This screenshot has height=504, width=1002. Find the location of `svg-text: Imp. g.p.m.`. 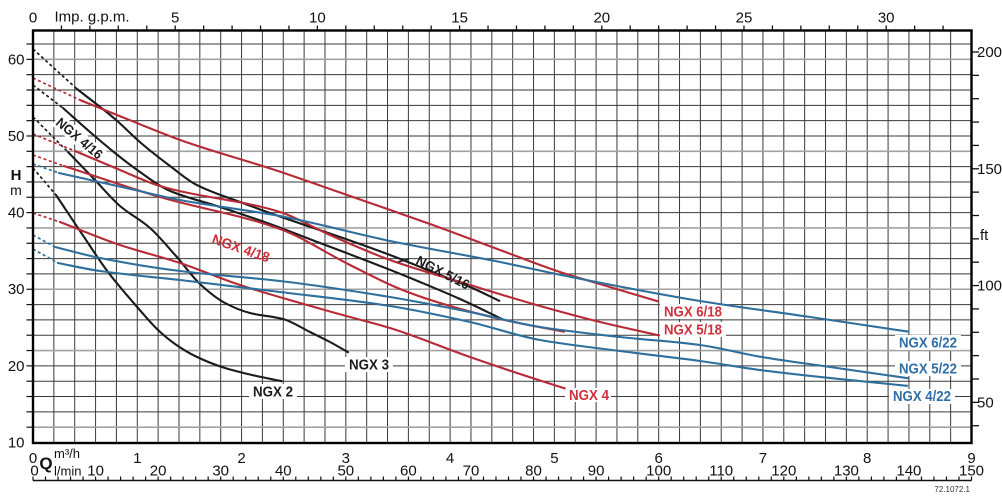

svg-text: Imp. g.p.m. is located at coordinates (91, 17).